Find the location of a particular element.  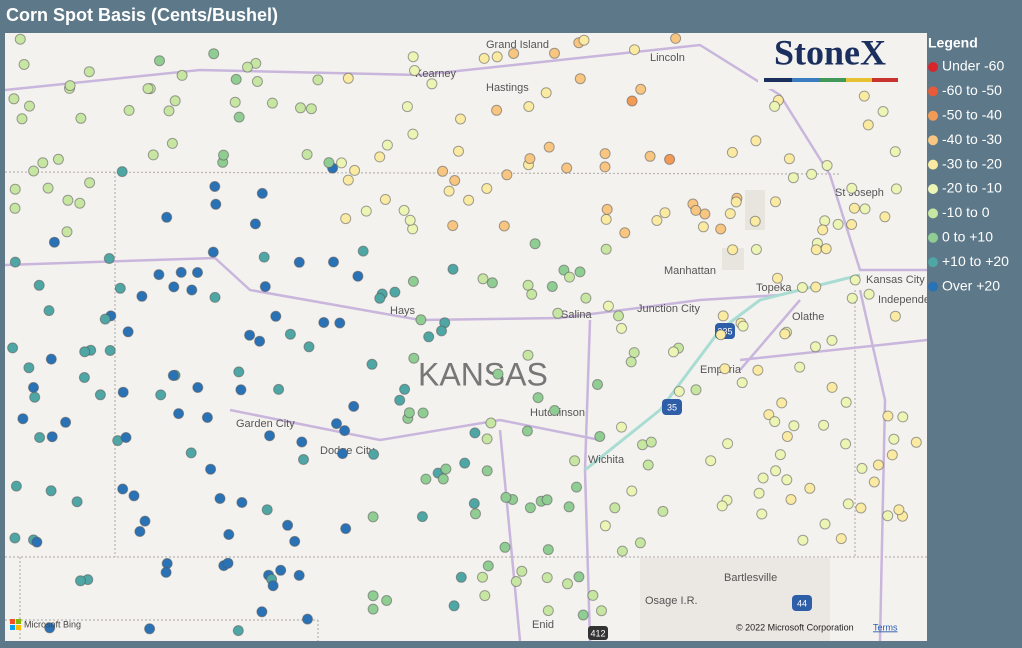

legend-label: -50 to -40 is located at coordinates (972, 115).